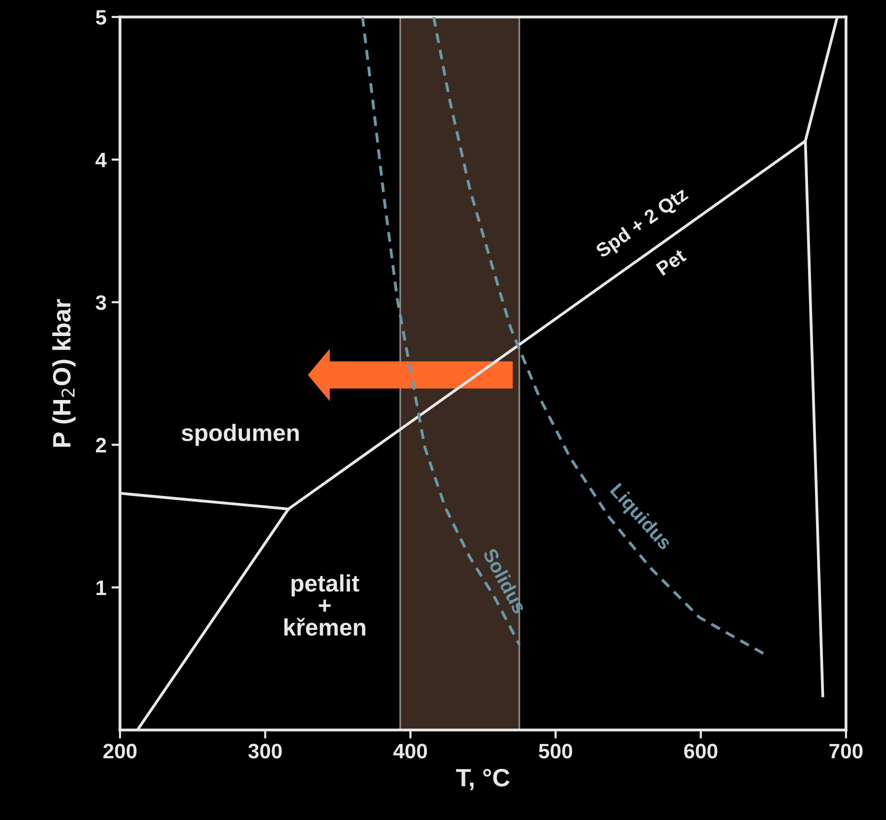  I want to click on annotation: Pet, so click(671, 262).